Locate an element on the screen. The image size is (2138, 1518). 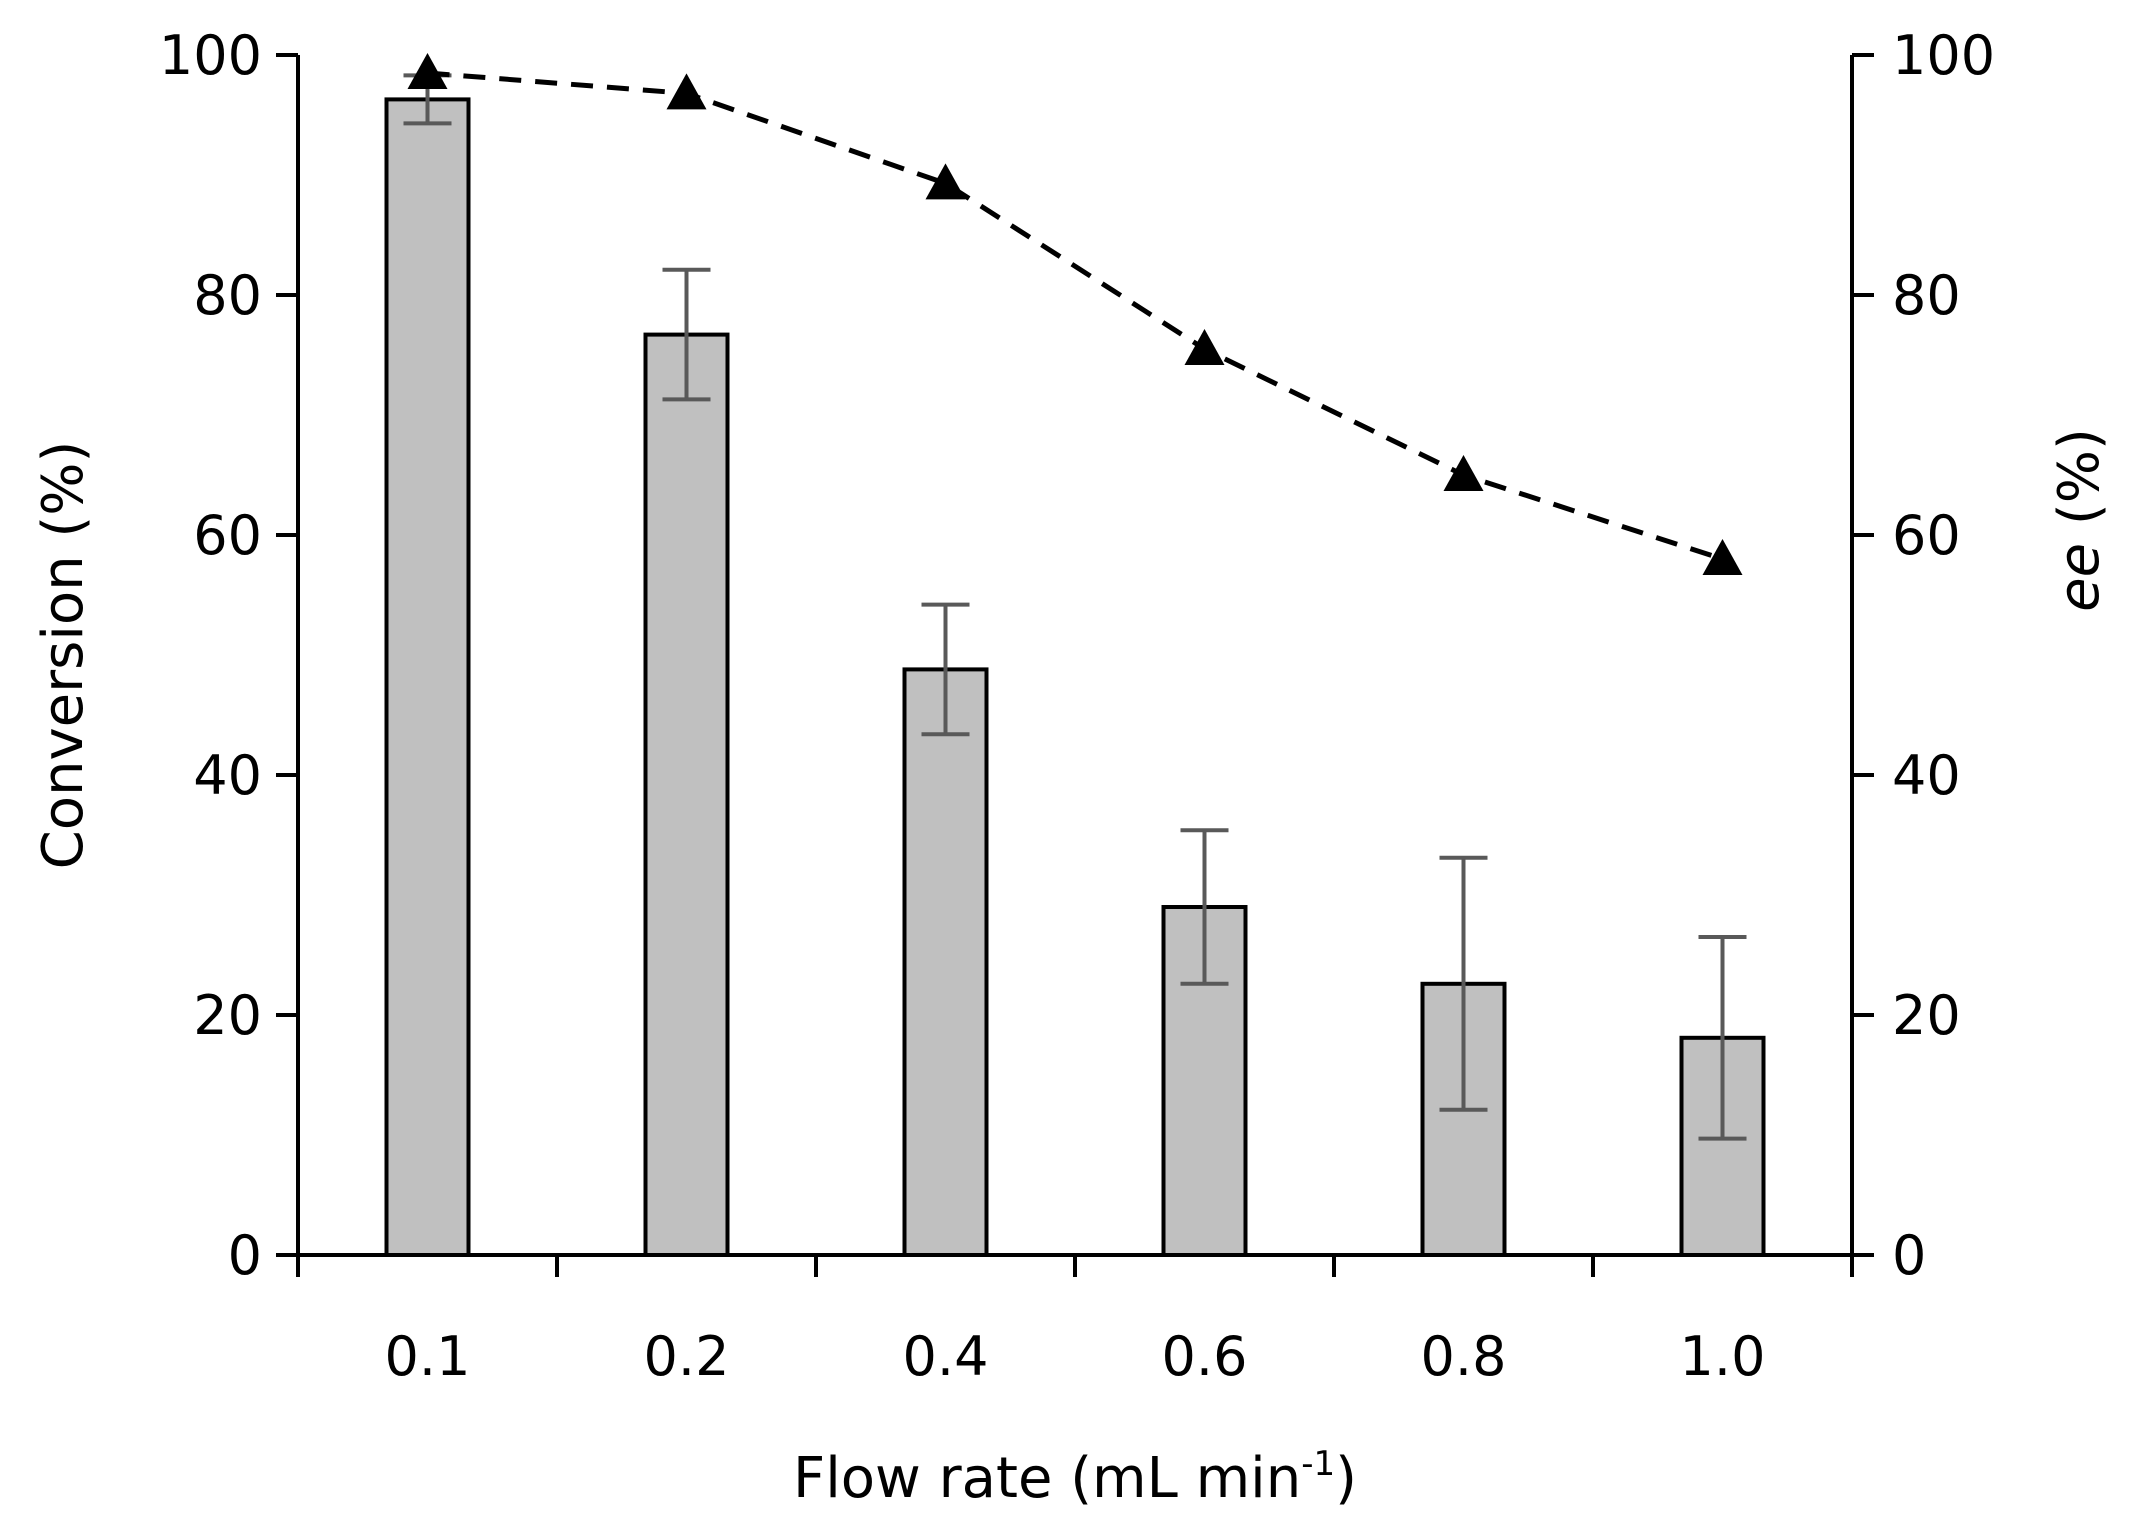
right-y-tick-label: 80 is located at coordinates (1926, 295).